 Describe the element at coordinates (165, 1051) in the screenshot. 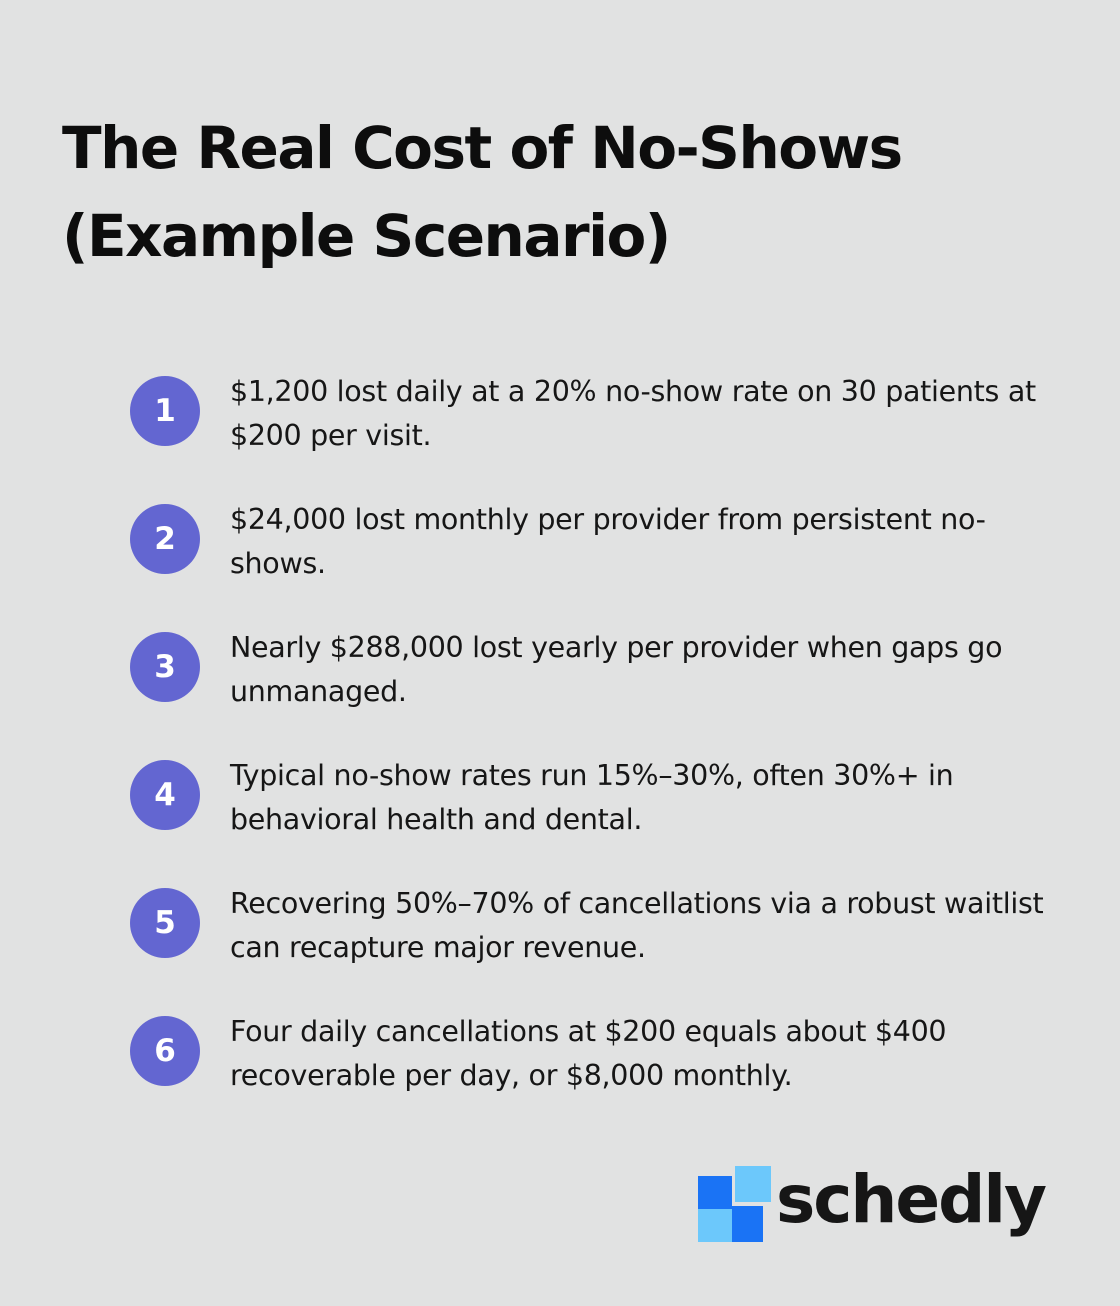

I see `number-badge: 6` at that location.